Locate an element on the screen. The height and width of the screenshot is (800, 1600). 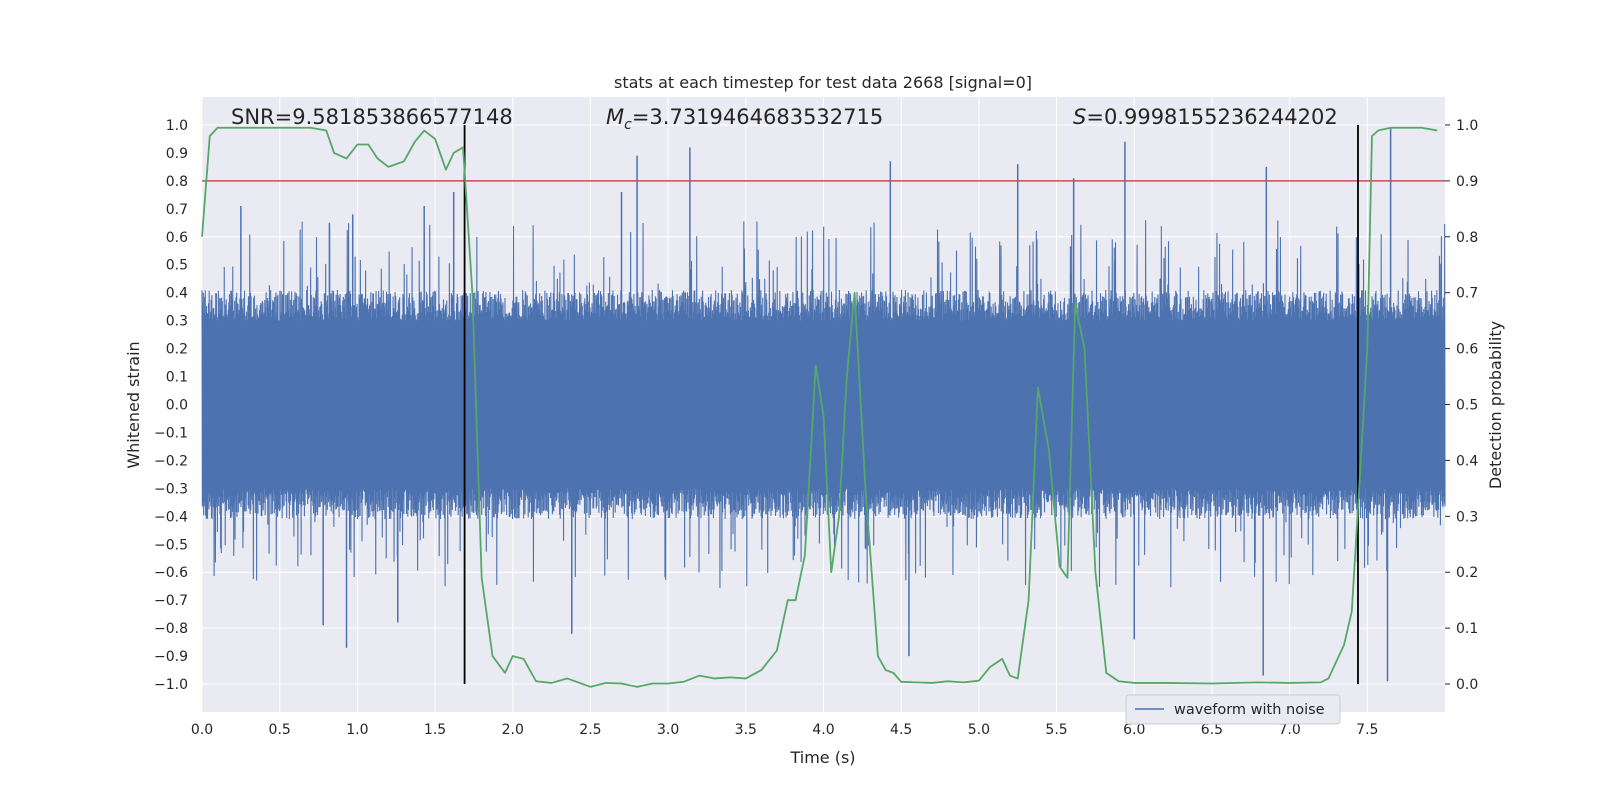
s-annotation: S=0.9998155236244202 is located at coordinates (1205, 117).